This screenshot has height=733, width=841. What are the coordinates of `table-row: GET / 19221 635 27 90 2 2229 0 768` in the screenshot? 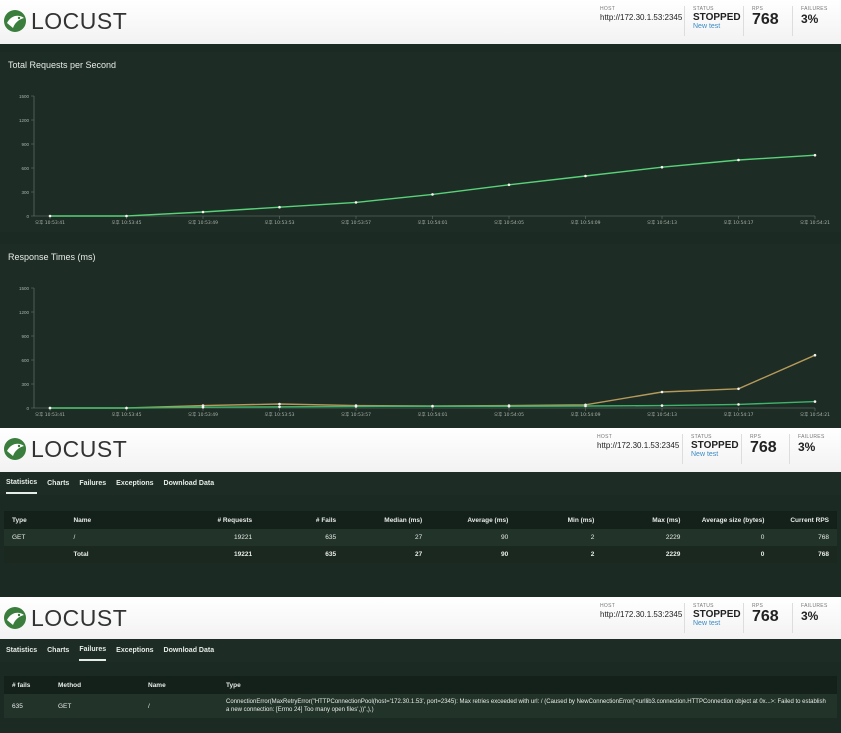 It's located at (420, 537).